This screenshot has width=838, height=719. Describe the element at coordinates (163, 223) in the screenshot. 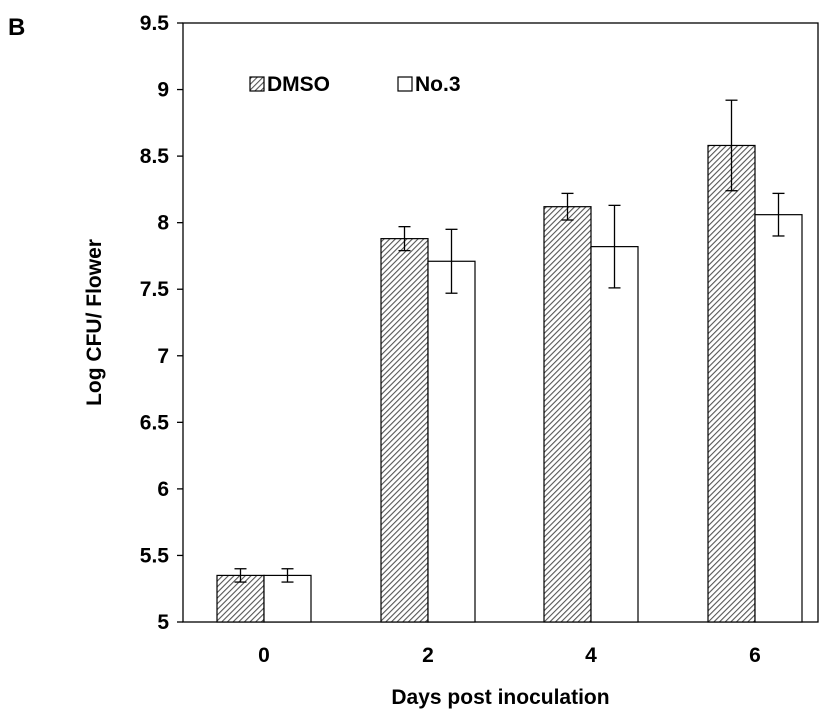

I see `y-tick-label: 8` at that location.